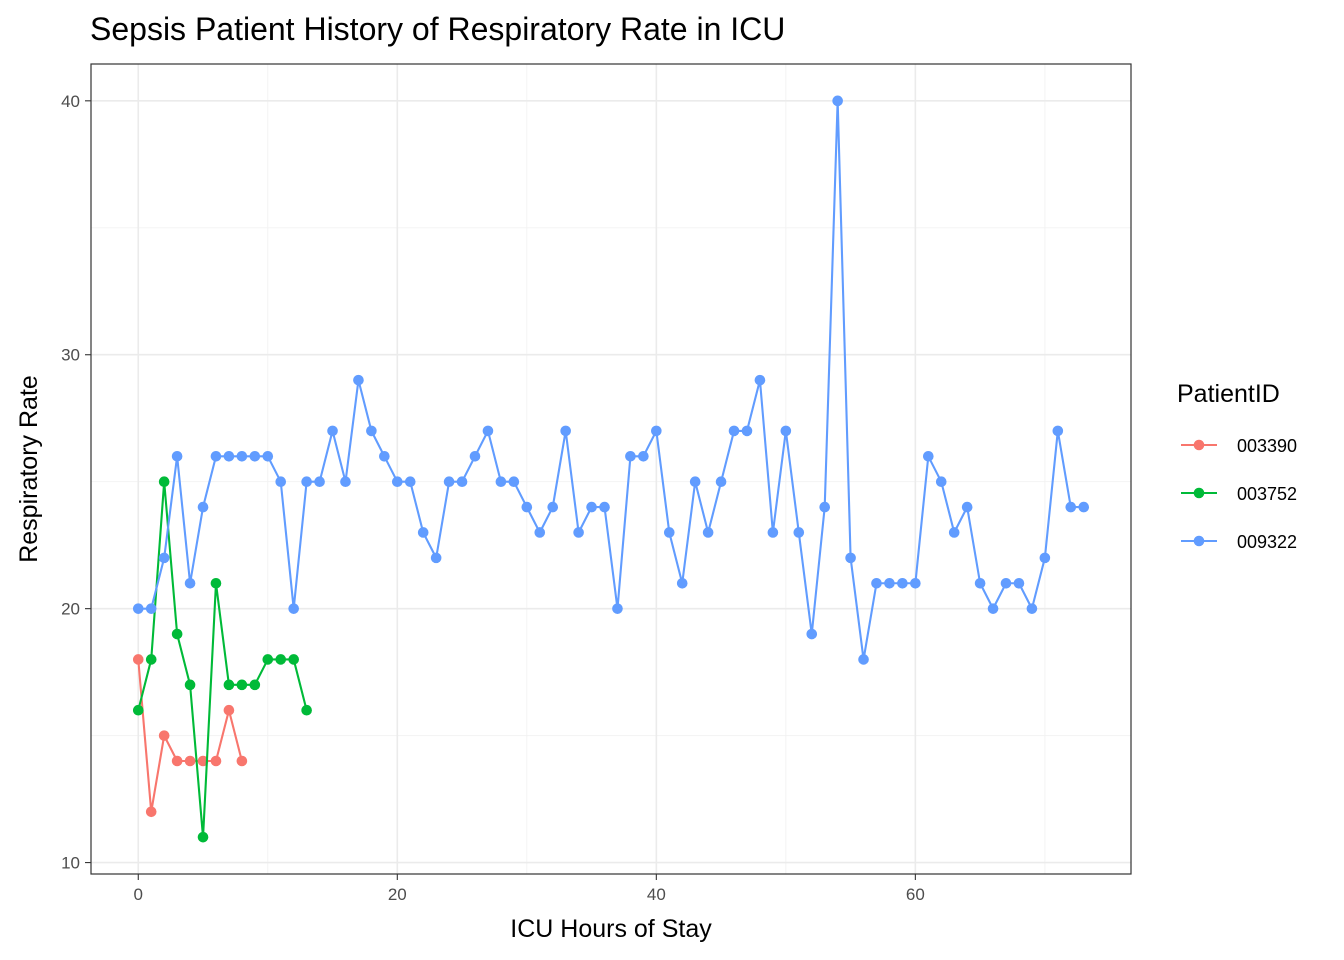  What do you see at coordinates (70, 101) in the screenshot?
I see `y-tick-label: 40` at bounding box center [70, 101].